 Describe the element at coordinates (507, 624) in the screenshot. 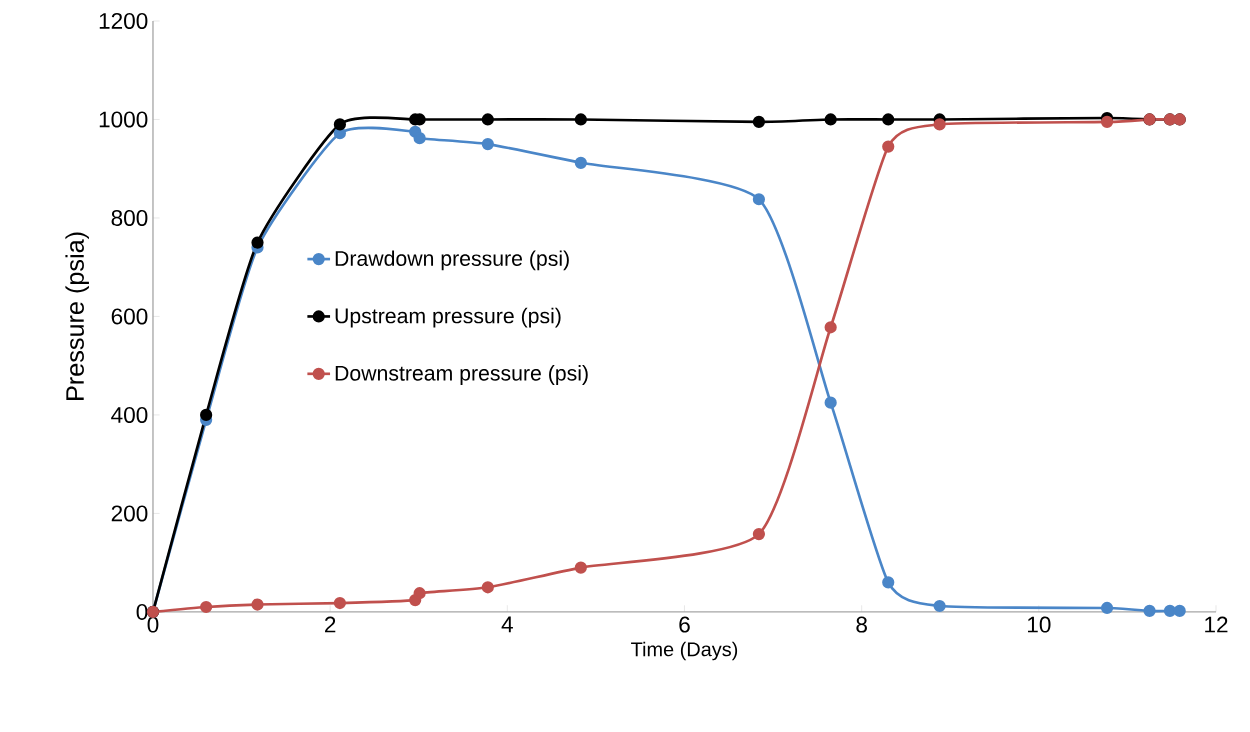

I see `x-tick-label: 4` at that location.